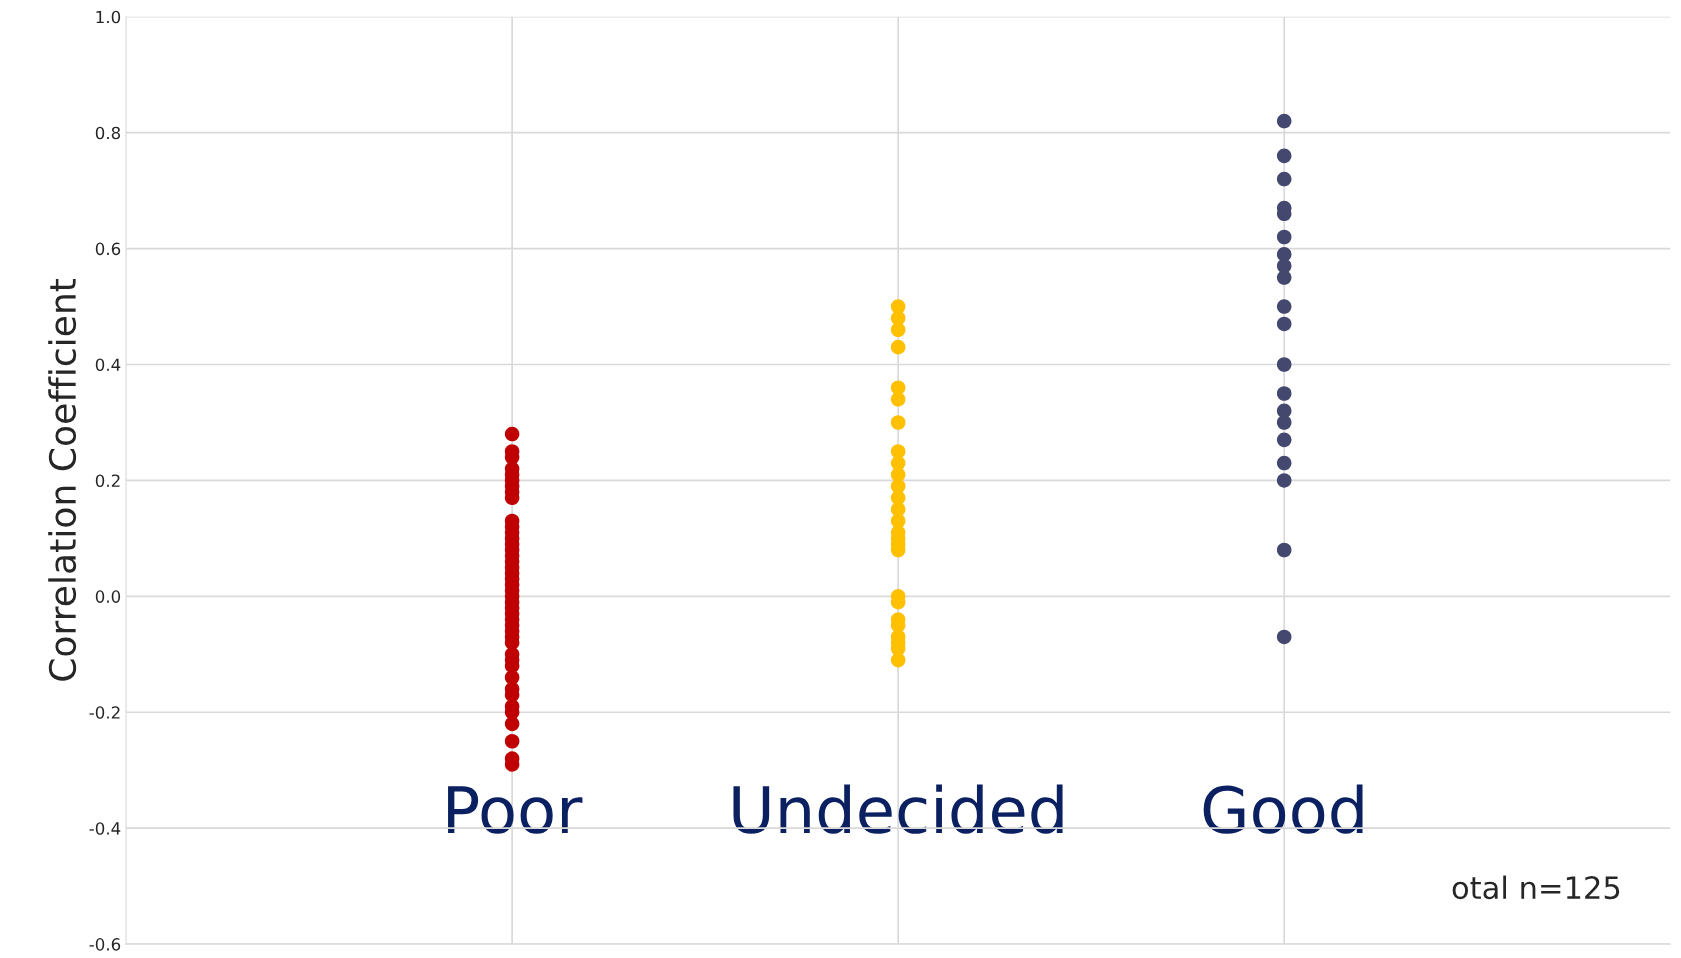  What do you see at coordinates (898, 809) in the screenshot?
I see `x-tick-label: Undecided` at bounding box center [898, 809].